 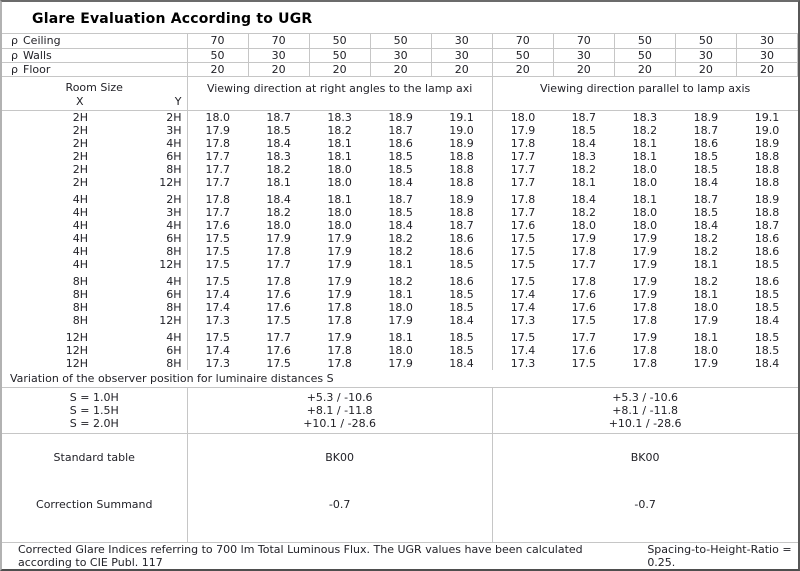 I want to click on filler-row, so click(x=400, y=535).